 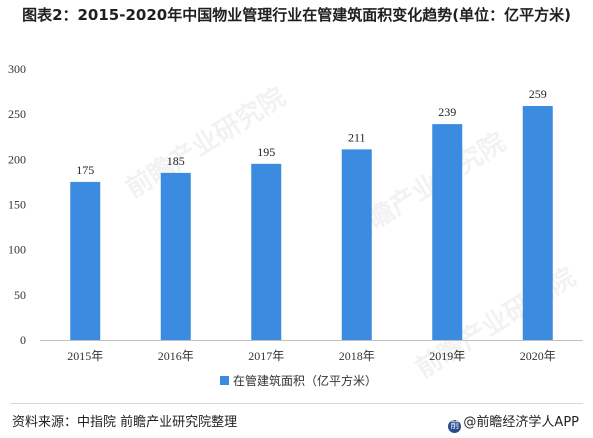 What do you see at coordinates (85, 170) in the screenshot?
I see `bar-value-label: 175` at bounding box center [85, 170].